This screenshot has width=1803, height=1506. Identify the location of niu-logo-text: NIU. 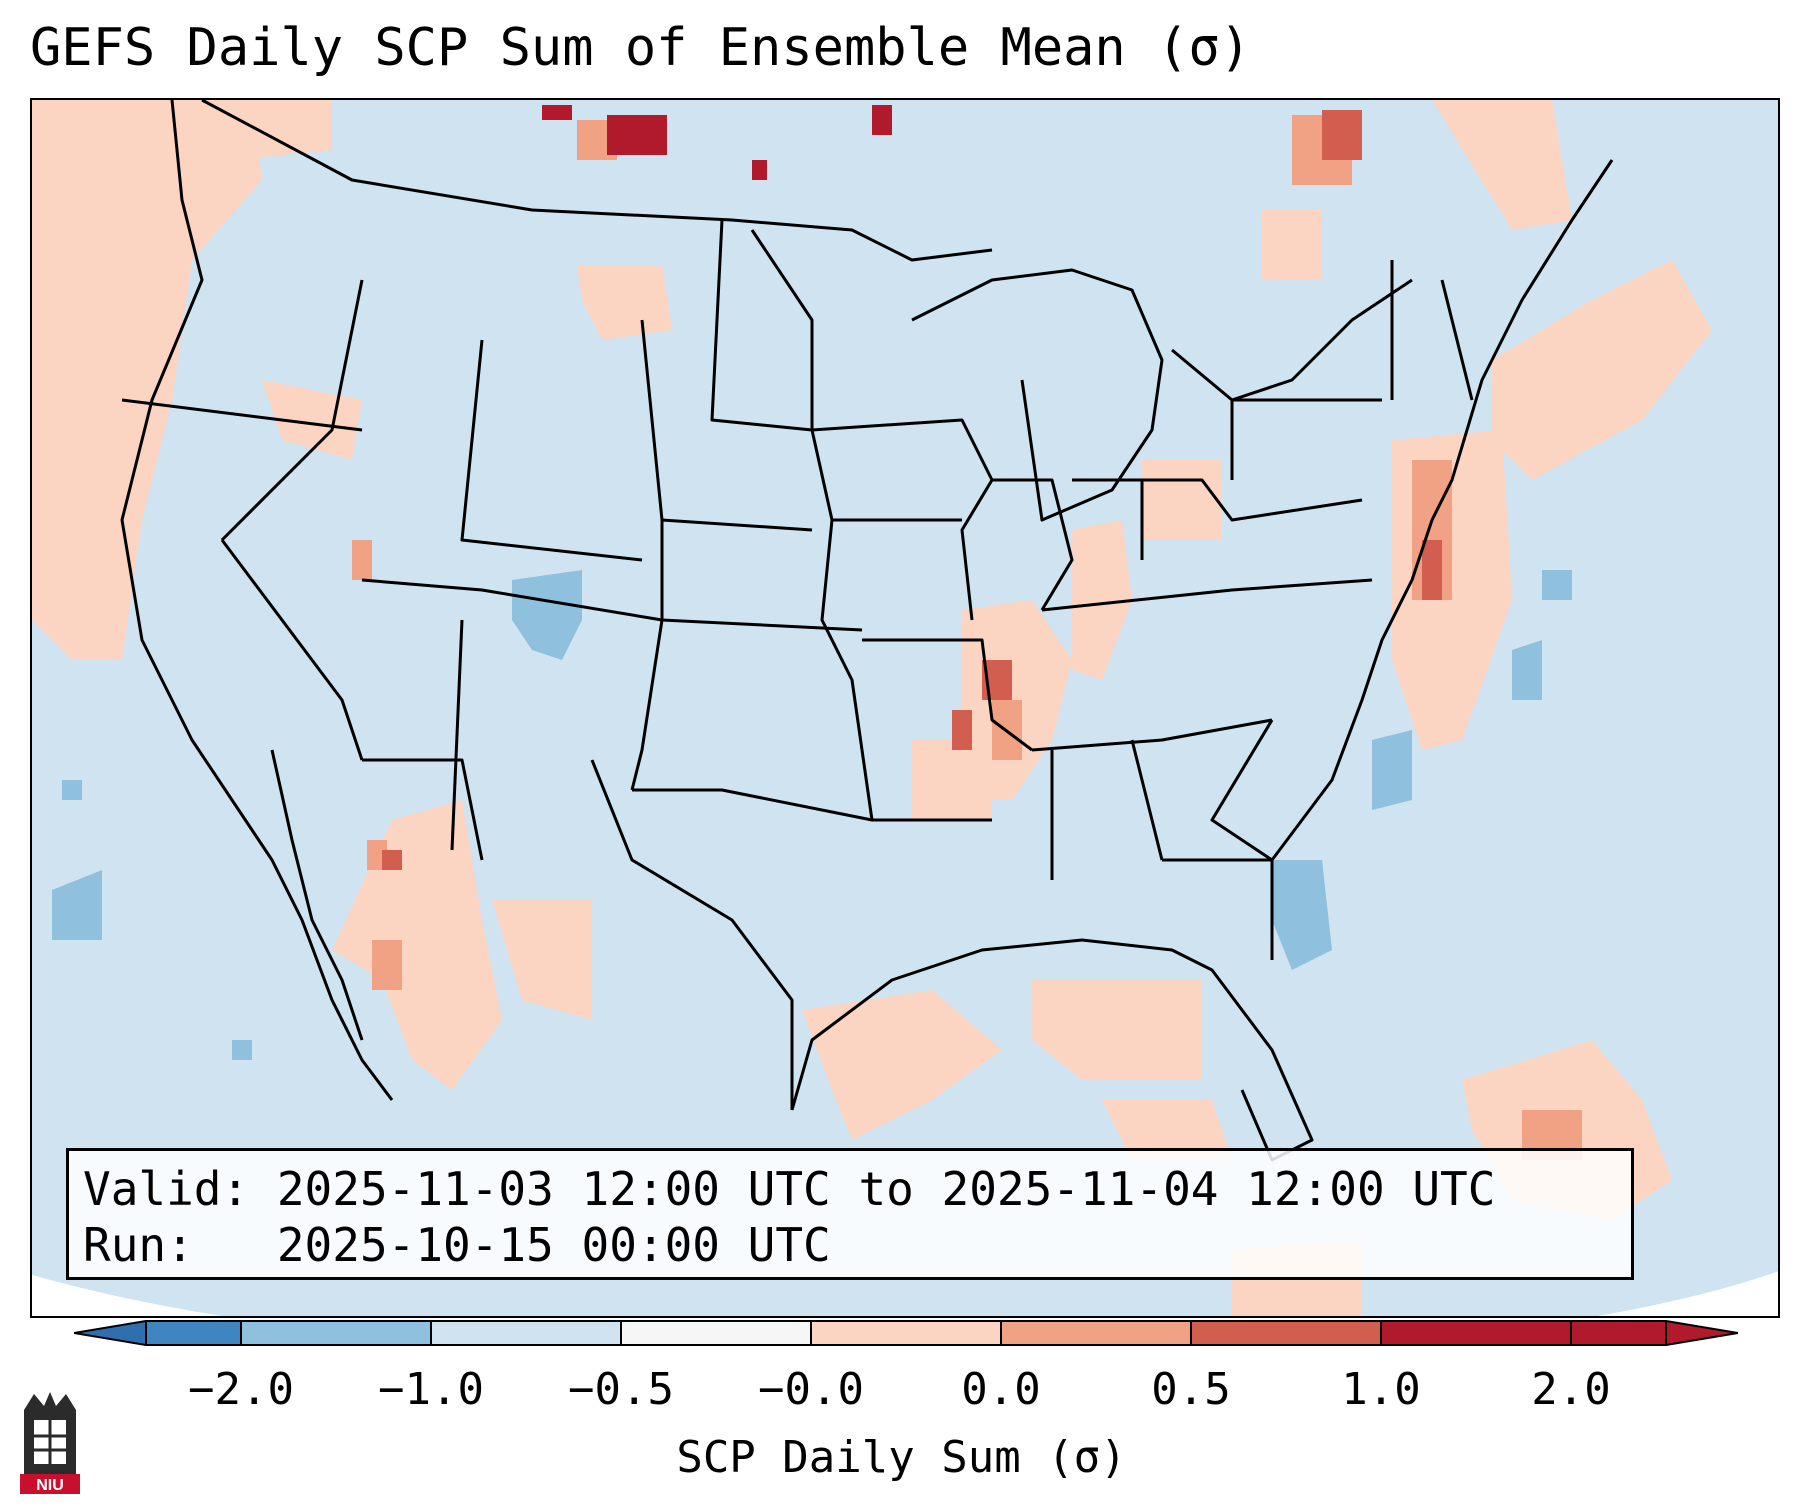
(50, 1485).